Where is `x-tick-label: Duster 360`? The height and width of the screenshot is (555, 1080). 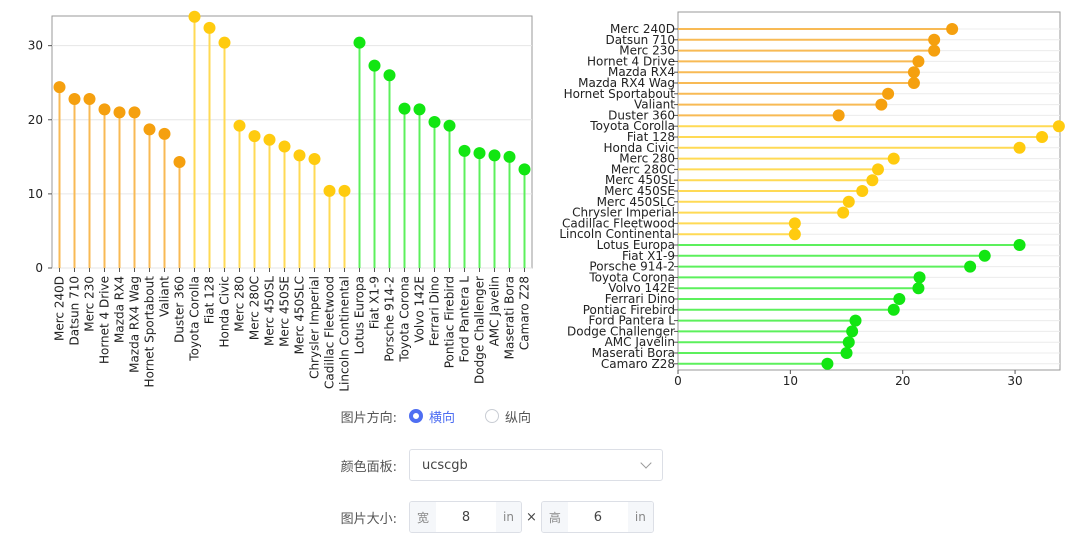 x-tick-label: Duster 360 is located at coordinates (180, 309).